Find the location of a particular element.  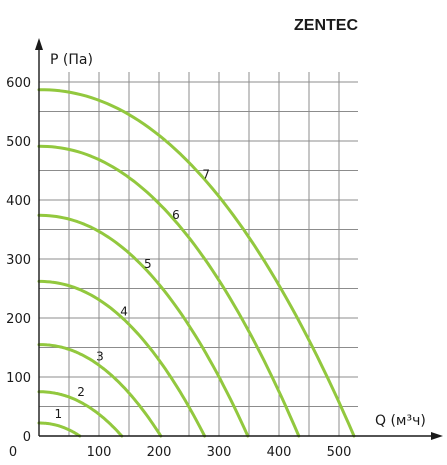

x-tick-label: 0 is located at coordinates (13, 452).